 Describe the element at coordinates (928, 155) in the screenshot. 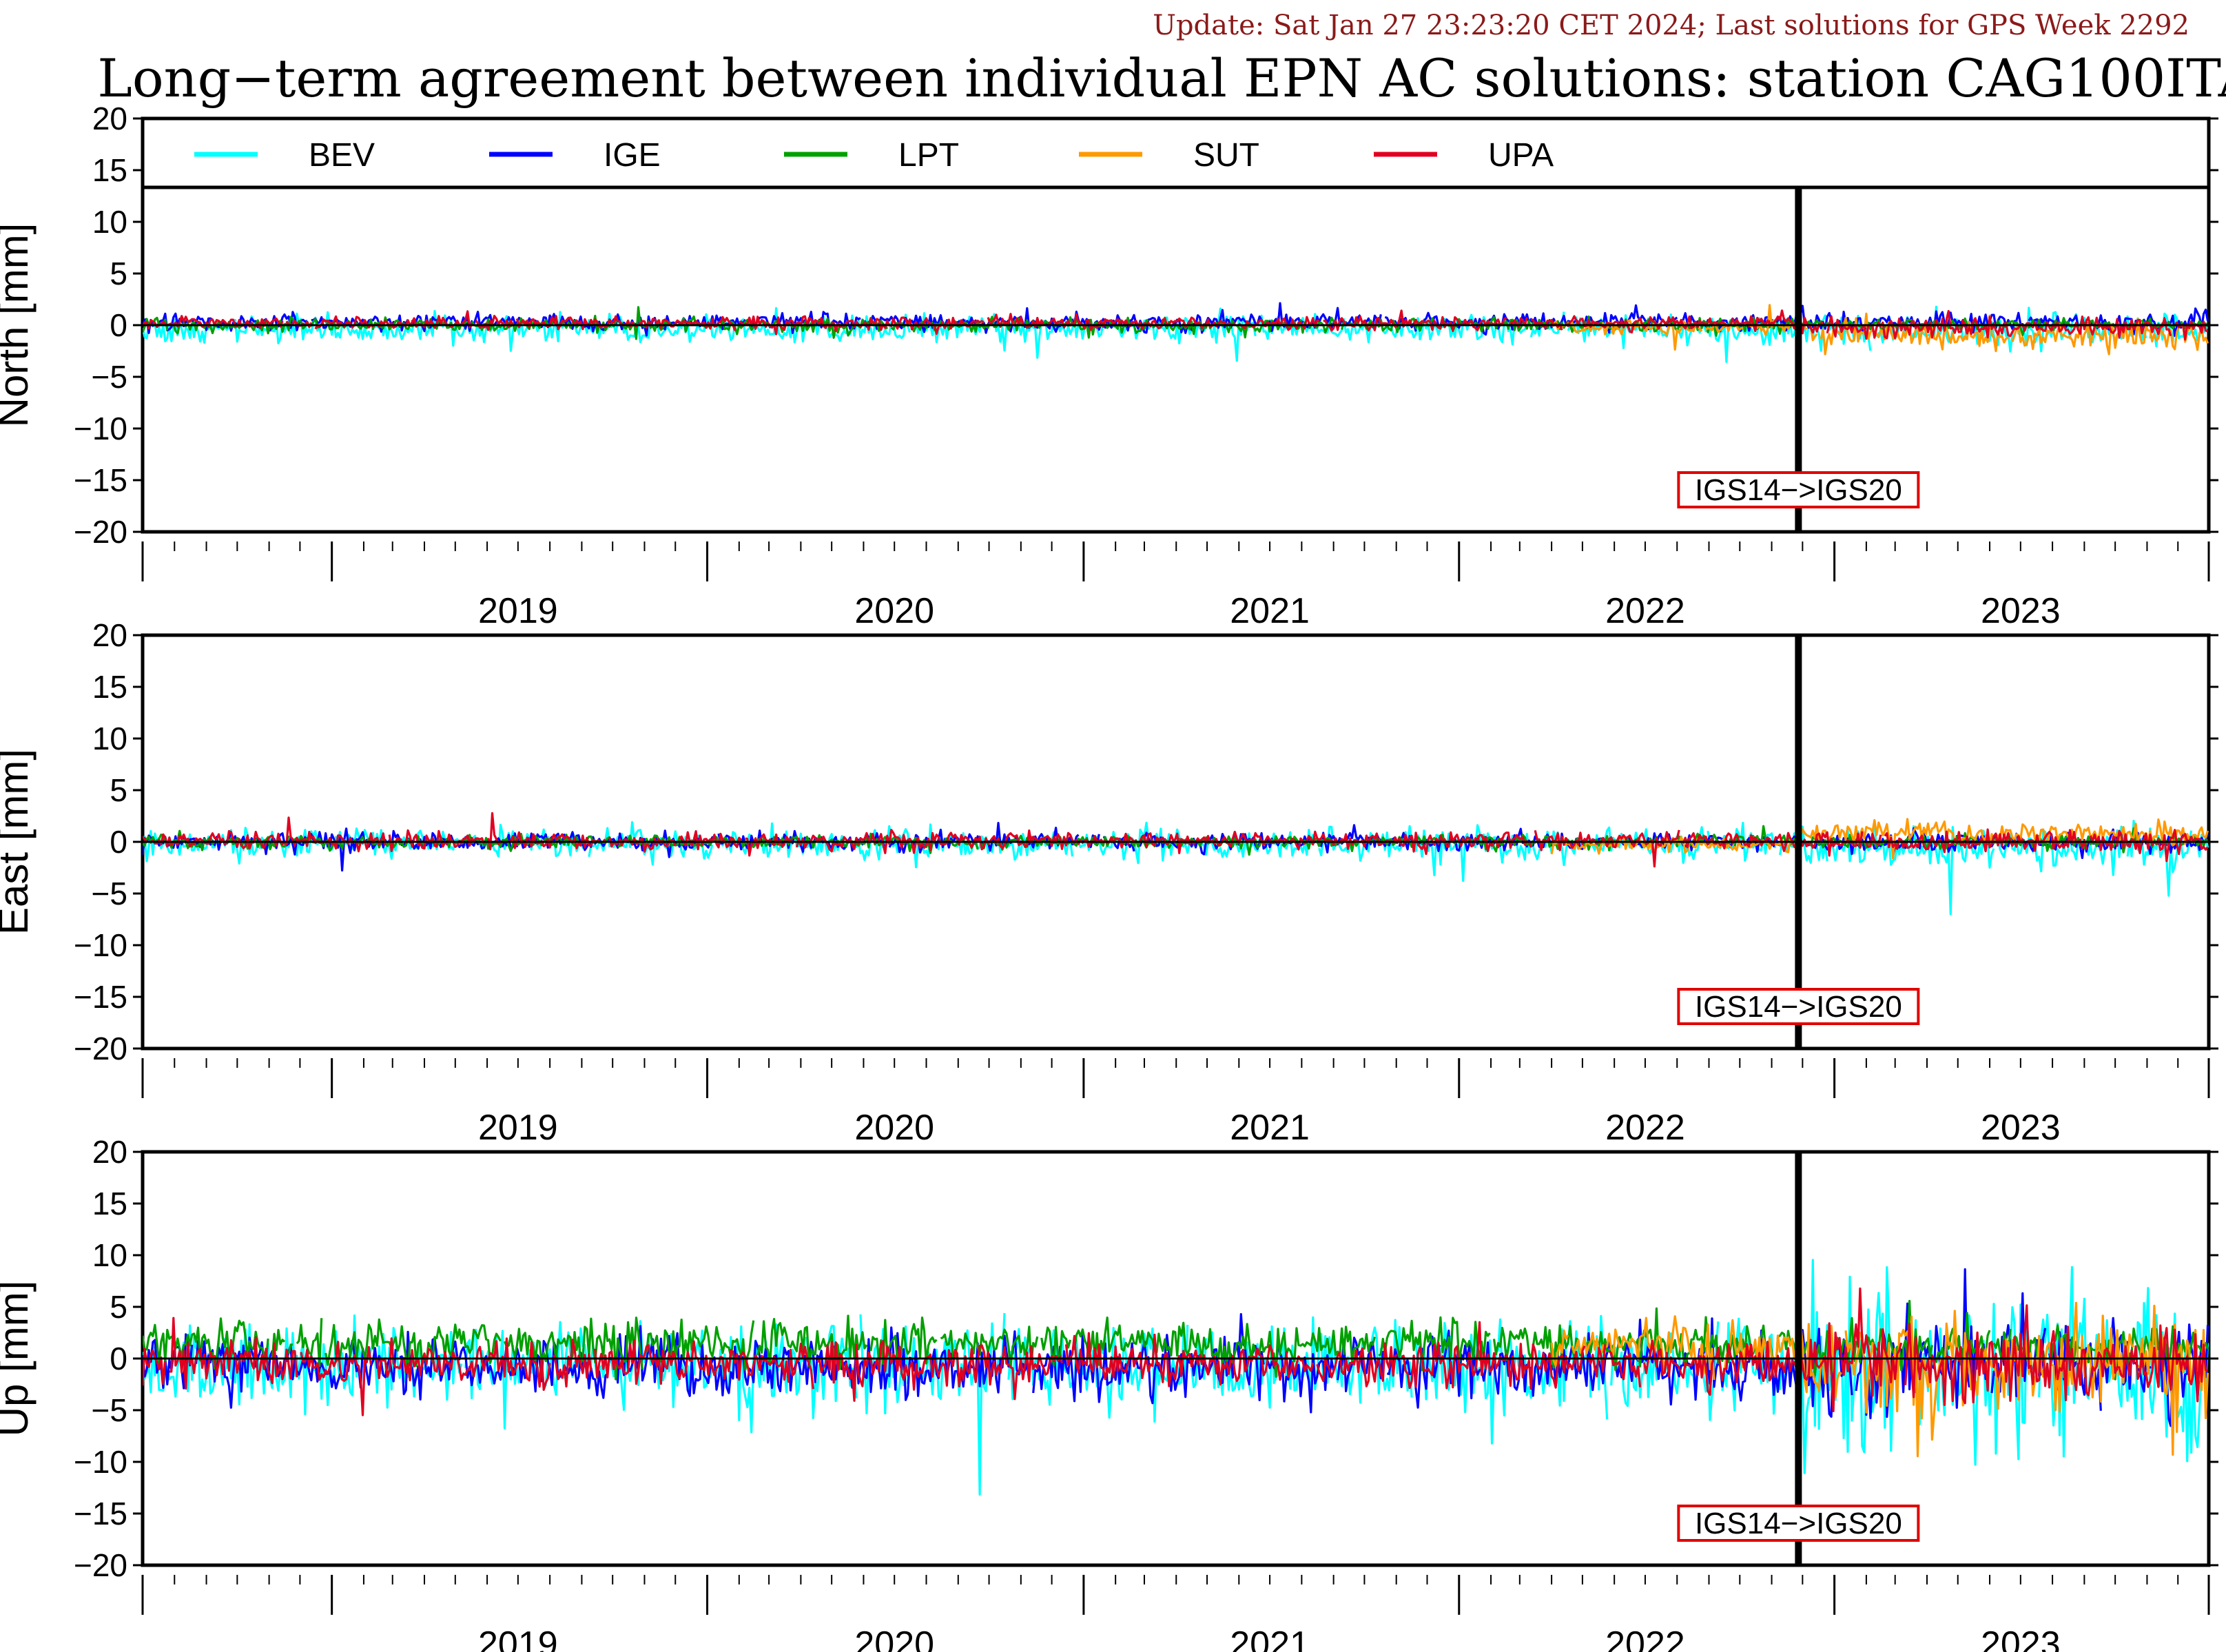

I see `legend-label-lpt: LPT` at that location.